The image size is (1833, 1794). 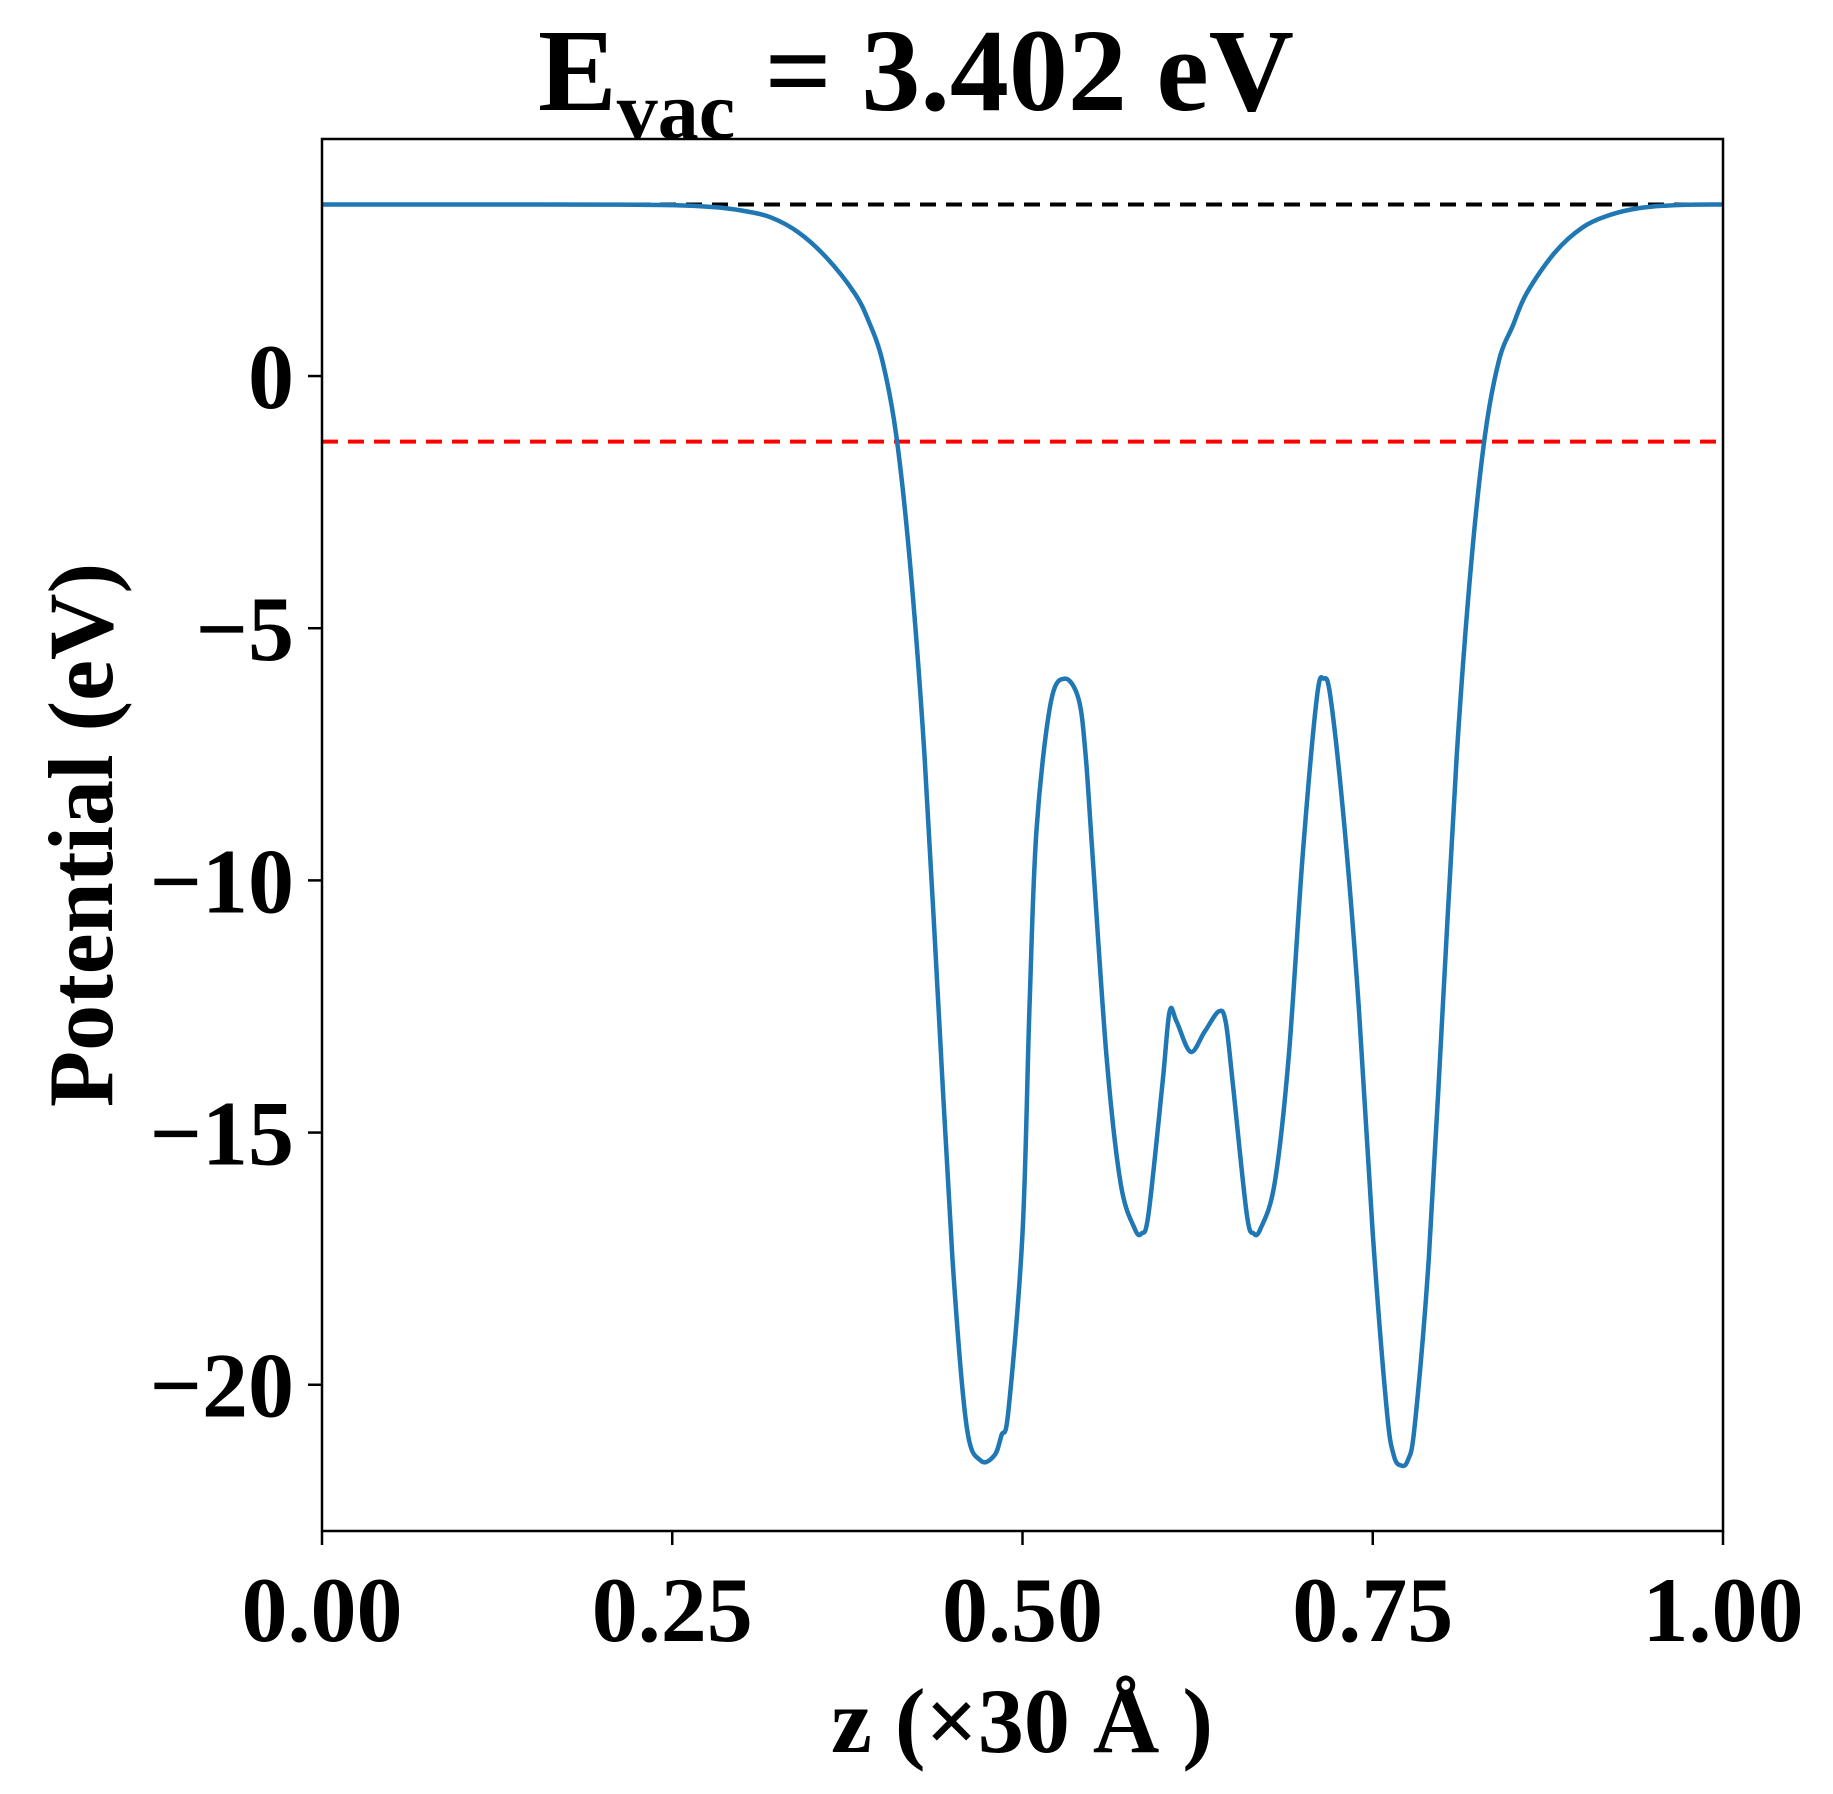 I want to click on y-axis-ticks: 0 −5 −10 −15 −20, so click(x=236, y=881).